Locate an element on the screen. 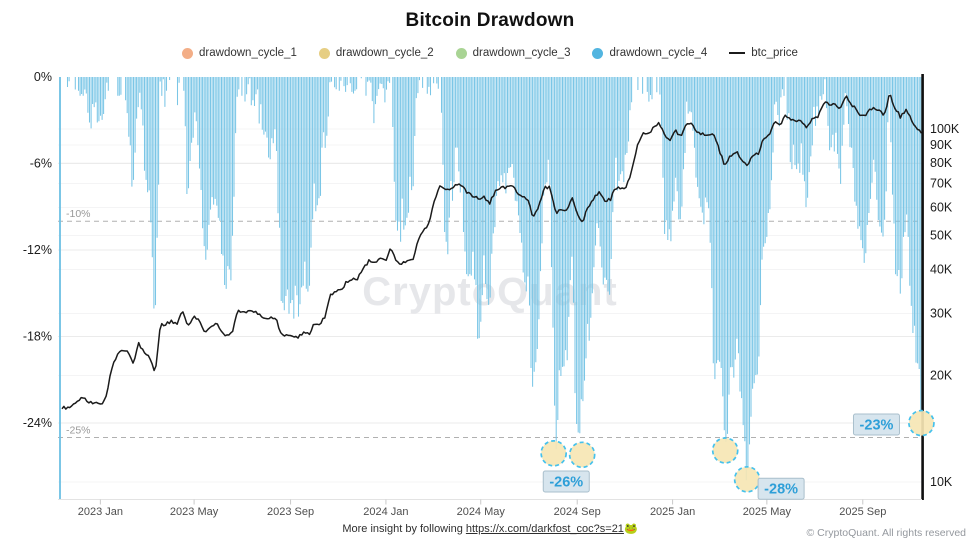  footer-link: https://x.com/darkfost_coc?s=21 is located at coordinates (544, 529).